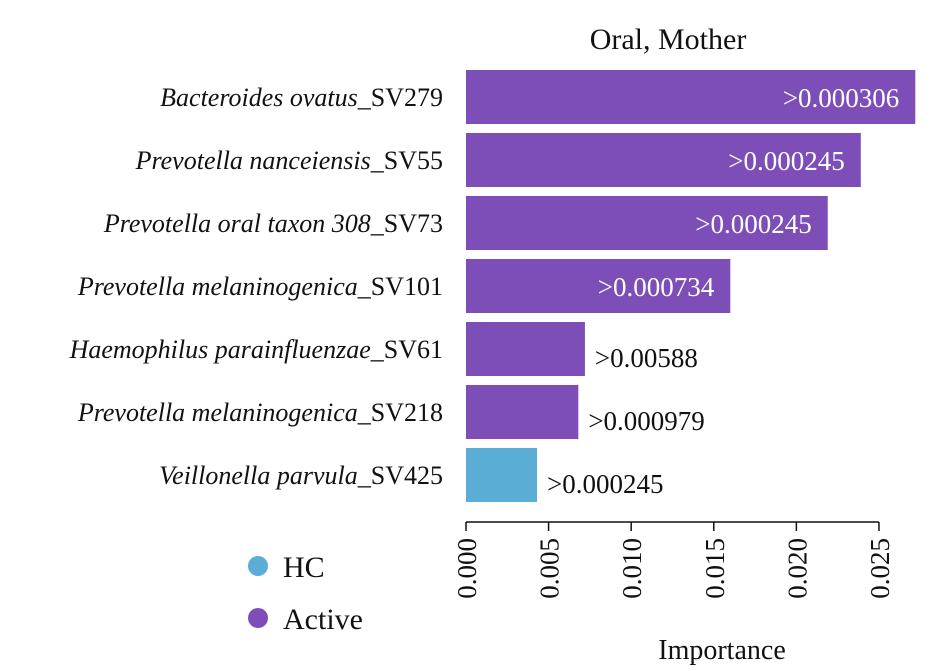  I want to click on x-tick-label: 0.005, so click(550, 568).